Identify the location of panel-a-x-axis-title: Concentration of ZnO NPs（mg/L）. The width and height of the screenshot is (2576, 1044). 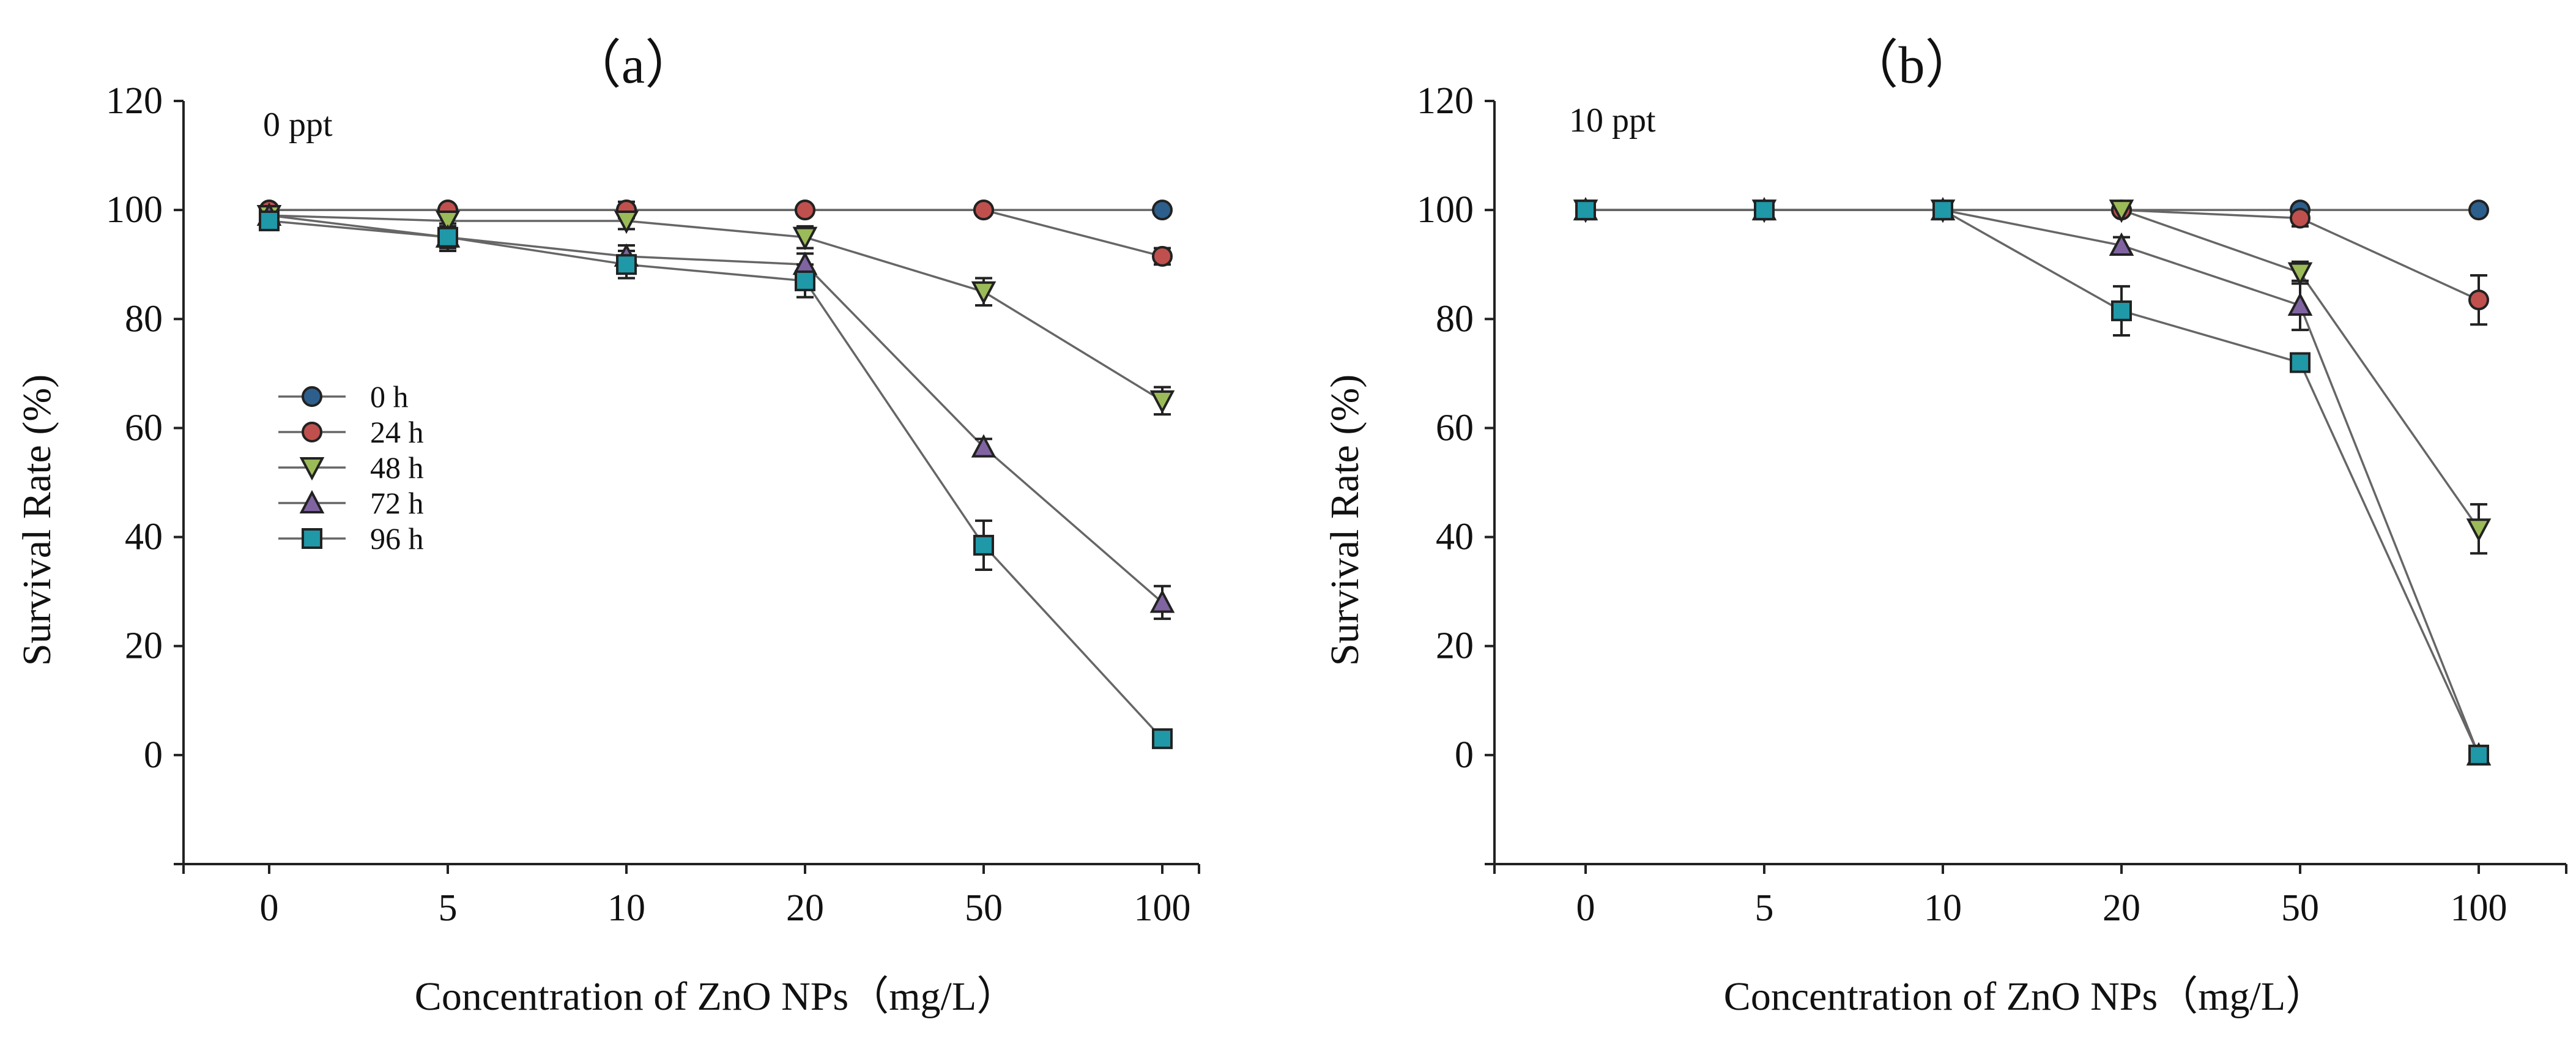
(716, 996).